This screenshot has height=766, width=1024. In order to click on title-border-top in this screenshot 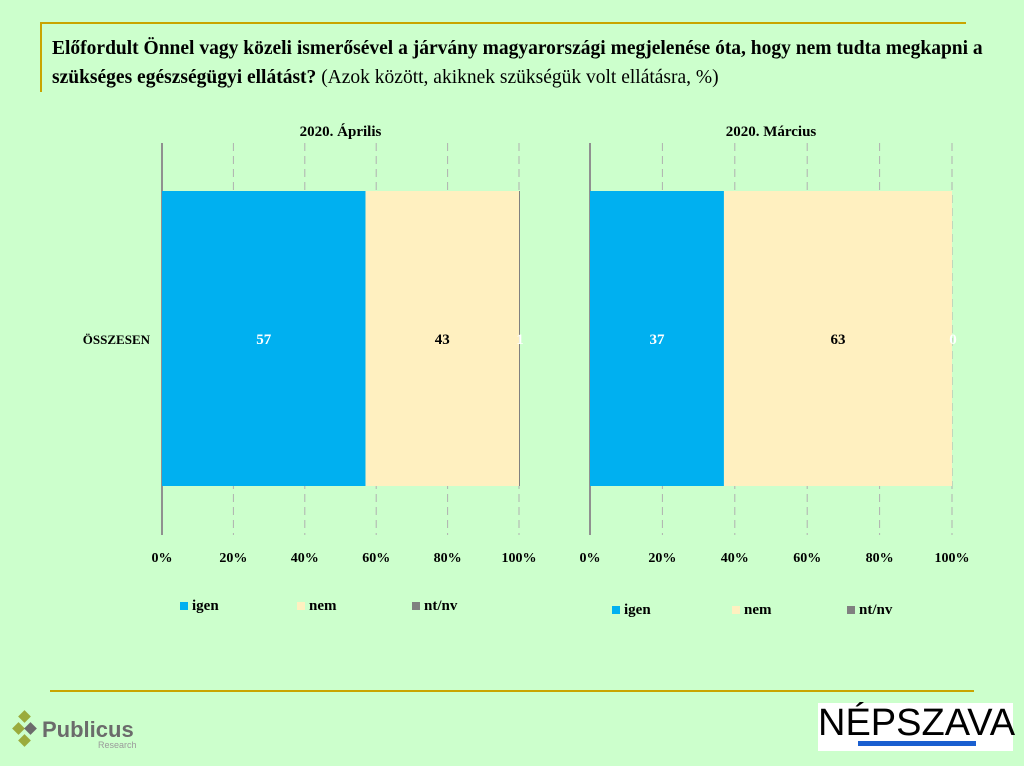, I will do `click(503, 23)`.